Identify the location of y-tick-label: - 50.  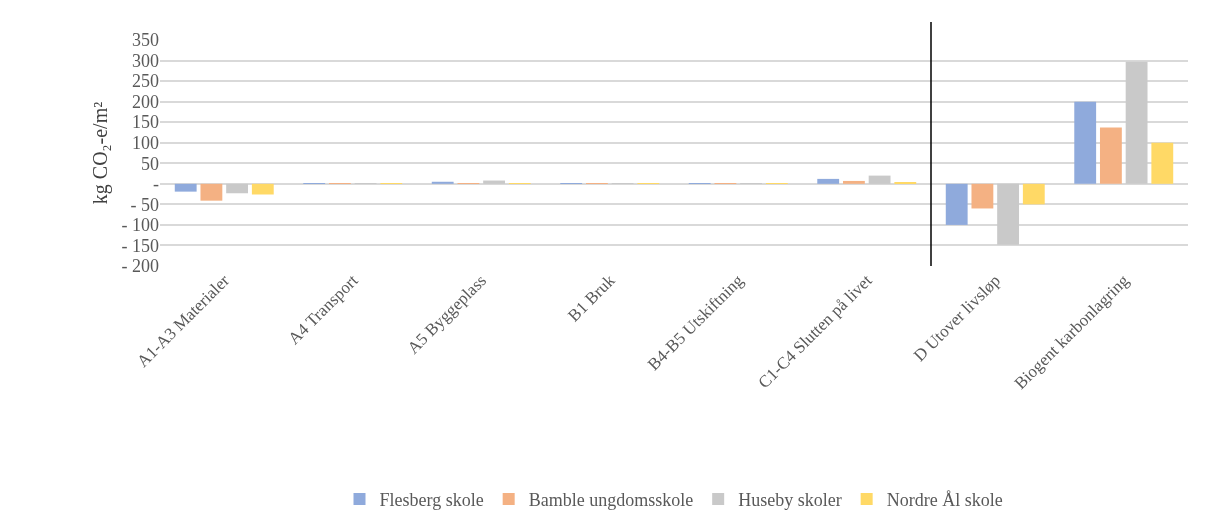
(144, 204).